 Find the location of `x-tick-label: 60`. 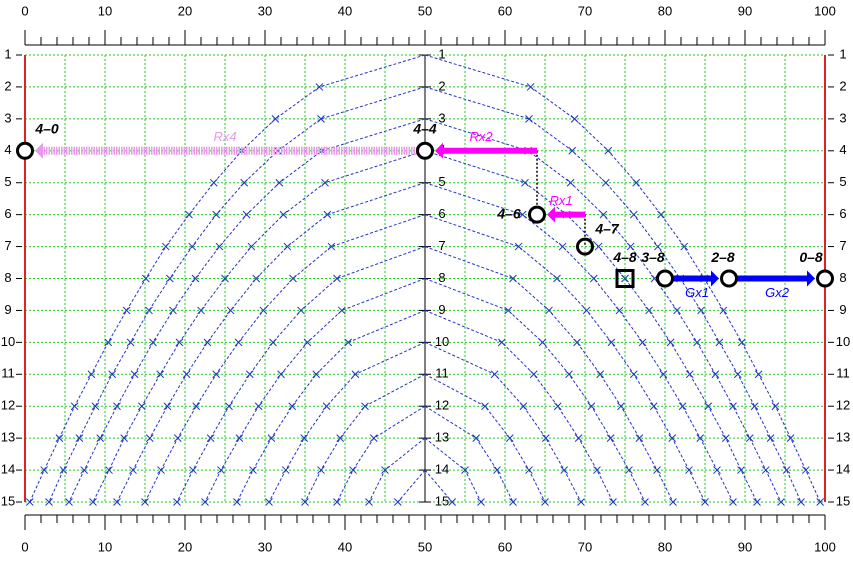

x-tick-label: 60 is located at coordinates (505, 546).